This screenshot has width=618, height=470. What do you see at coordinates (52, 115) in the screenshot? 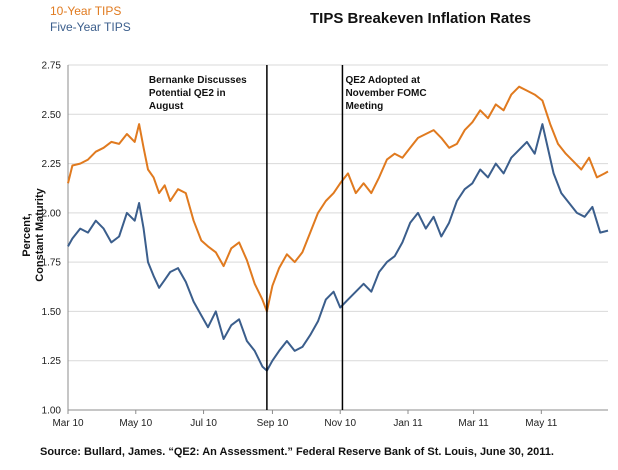
I see `y-tick-label: 2.50` at bounding box center [52, 115].